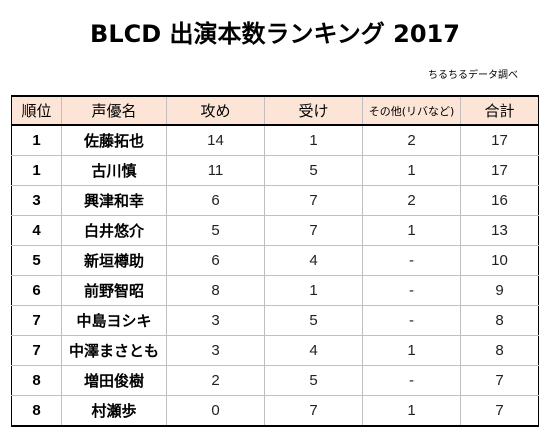  I want to click on header-other: その他(リバなど), so click(411, 110).